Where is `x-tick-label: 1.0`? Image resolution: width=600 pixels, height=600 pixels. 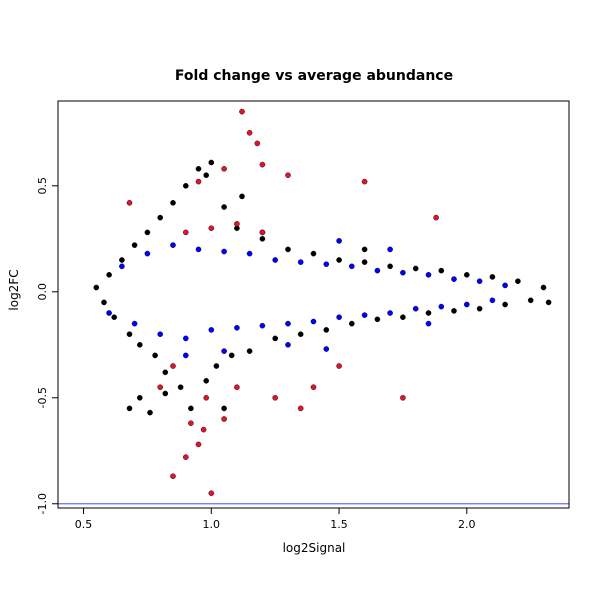
x-tick-label: 1.0 is located at coordinates (212, 524).